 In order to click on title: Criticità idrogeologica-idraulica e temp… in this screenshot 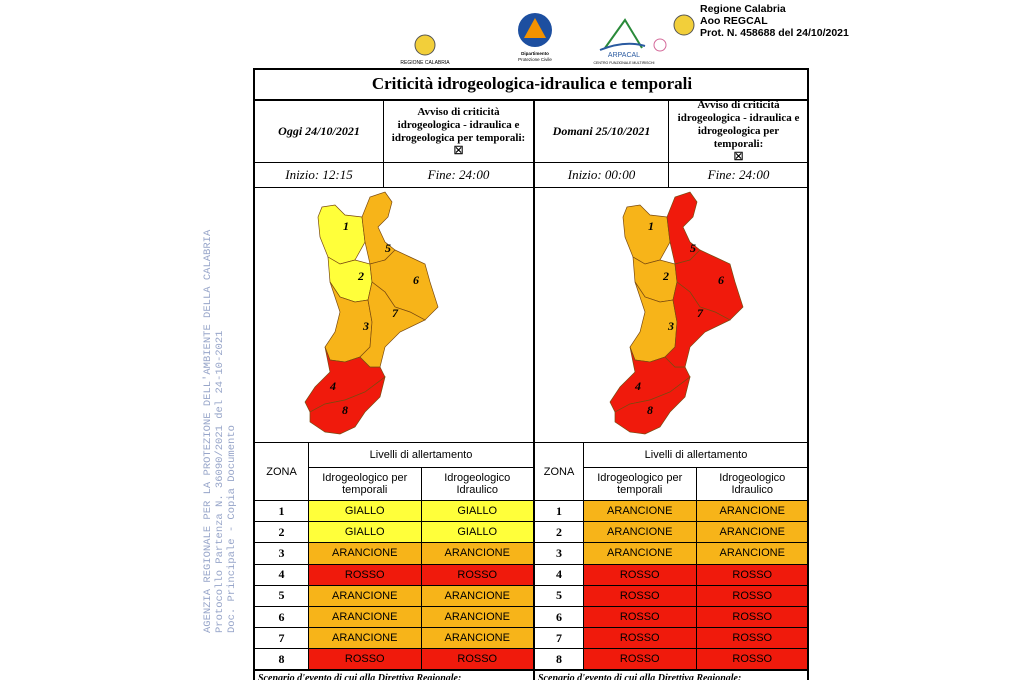, I will do `click(531, 85)`.